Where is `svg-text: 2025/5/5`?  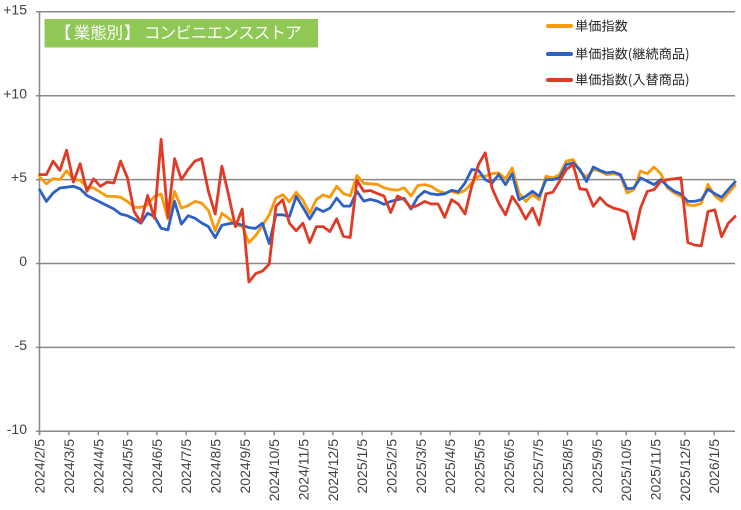
svg-text: 2025/5/5 is located at coordinates (480, 466).